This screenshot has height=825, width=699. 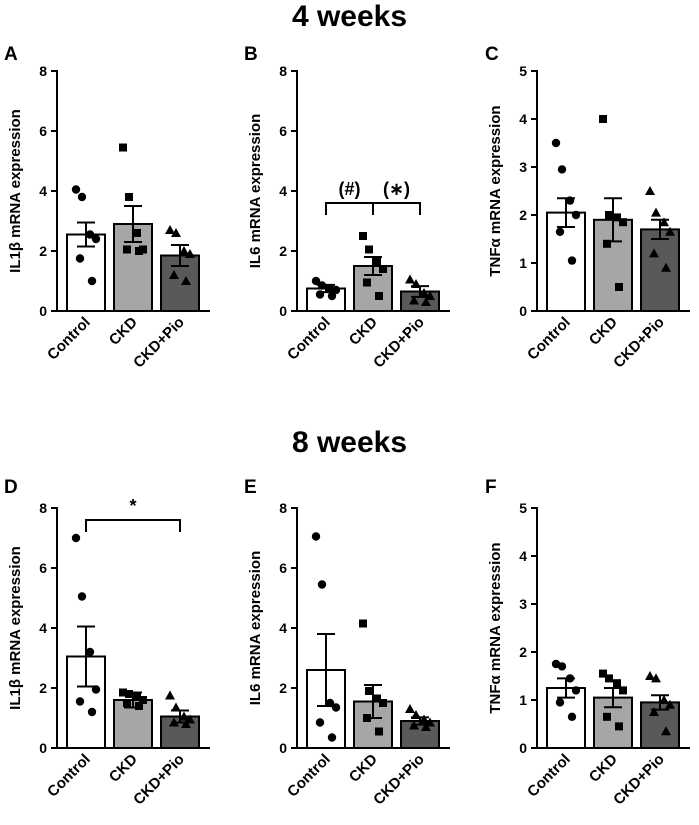 I want to click on y-tick-label: 0, so click(x=43, y=748).